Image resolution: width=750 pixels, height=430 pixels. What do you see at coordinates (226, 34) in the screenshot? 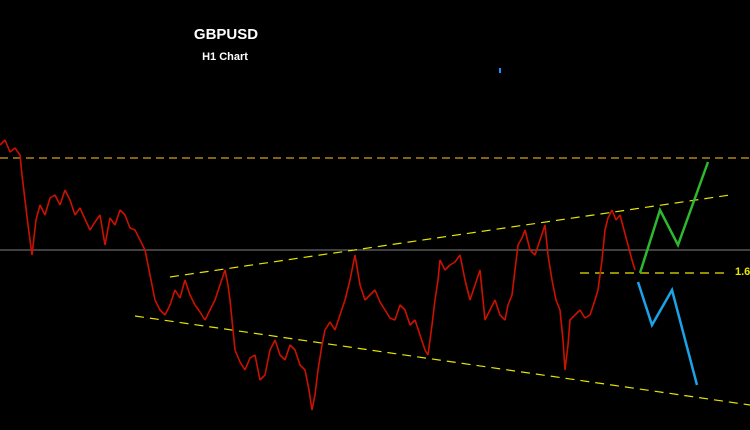
I see `chart-title: GBPUSD` at bounding box center [226, 34].